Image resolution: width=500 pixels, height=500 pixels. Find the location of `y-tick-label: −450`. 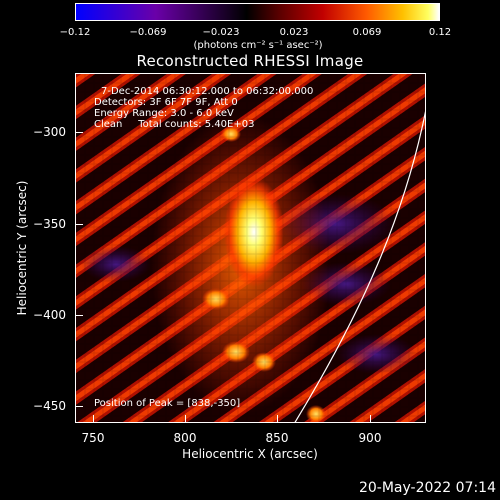

y-tick-label: −450 is located at coordinates (49, 406).